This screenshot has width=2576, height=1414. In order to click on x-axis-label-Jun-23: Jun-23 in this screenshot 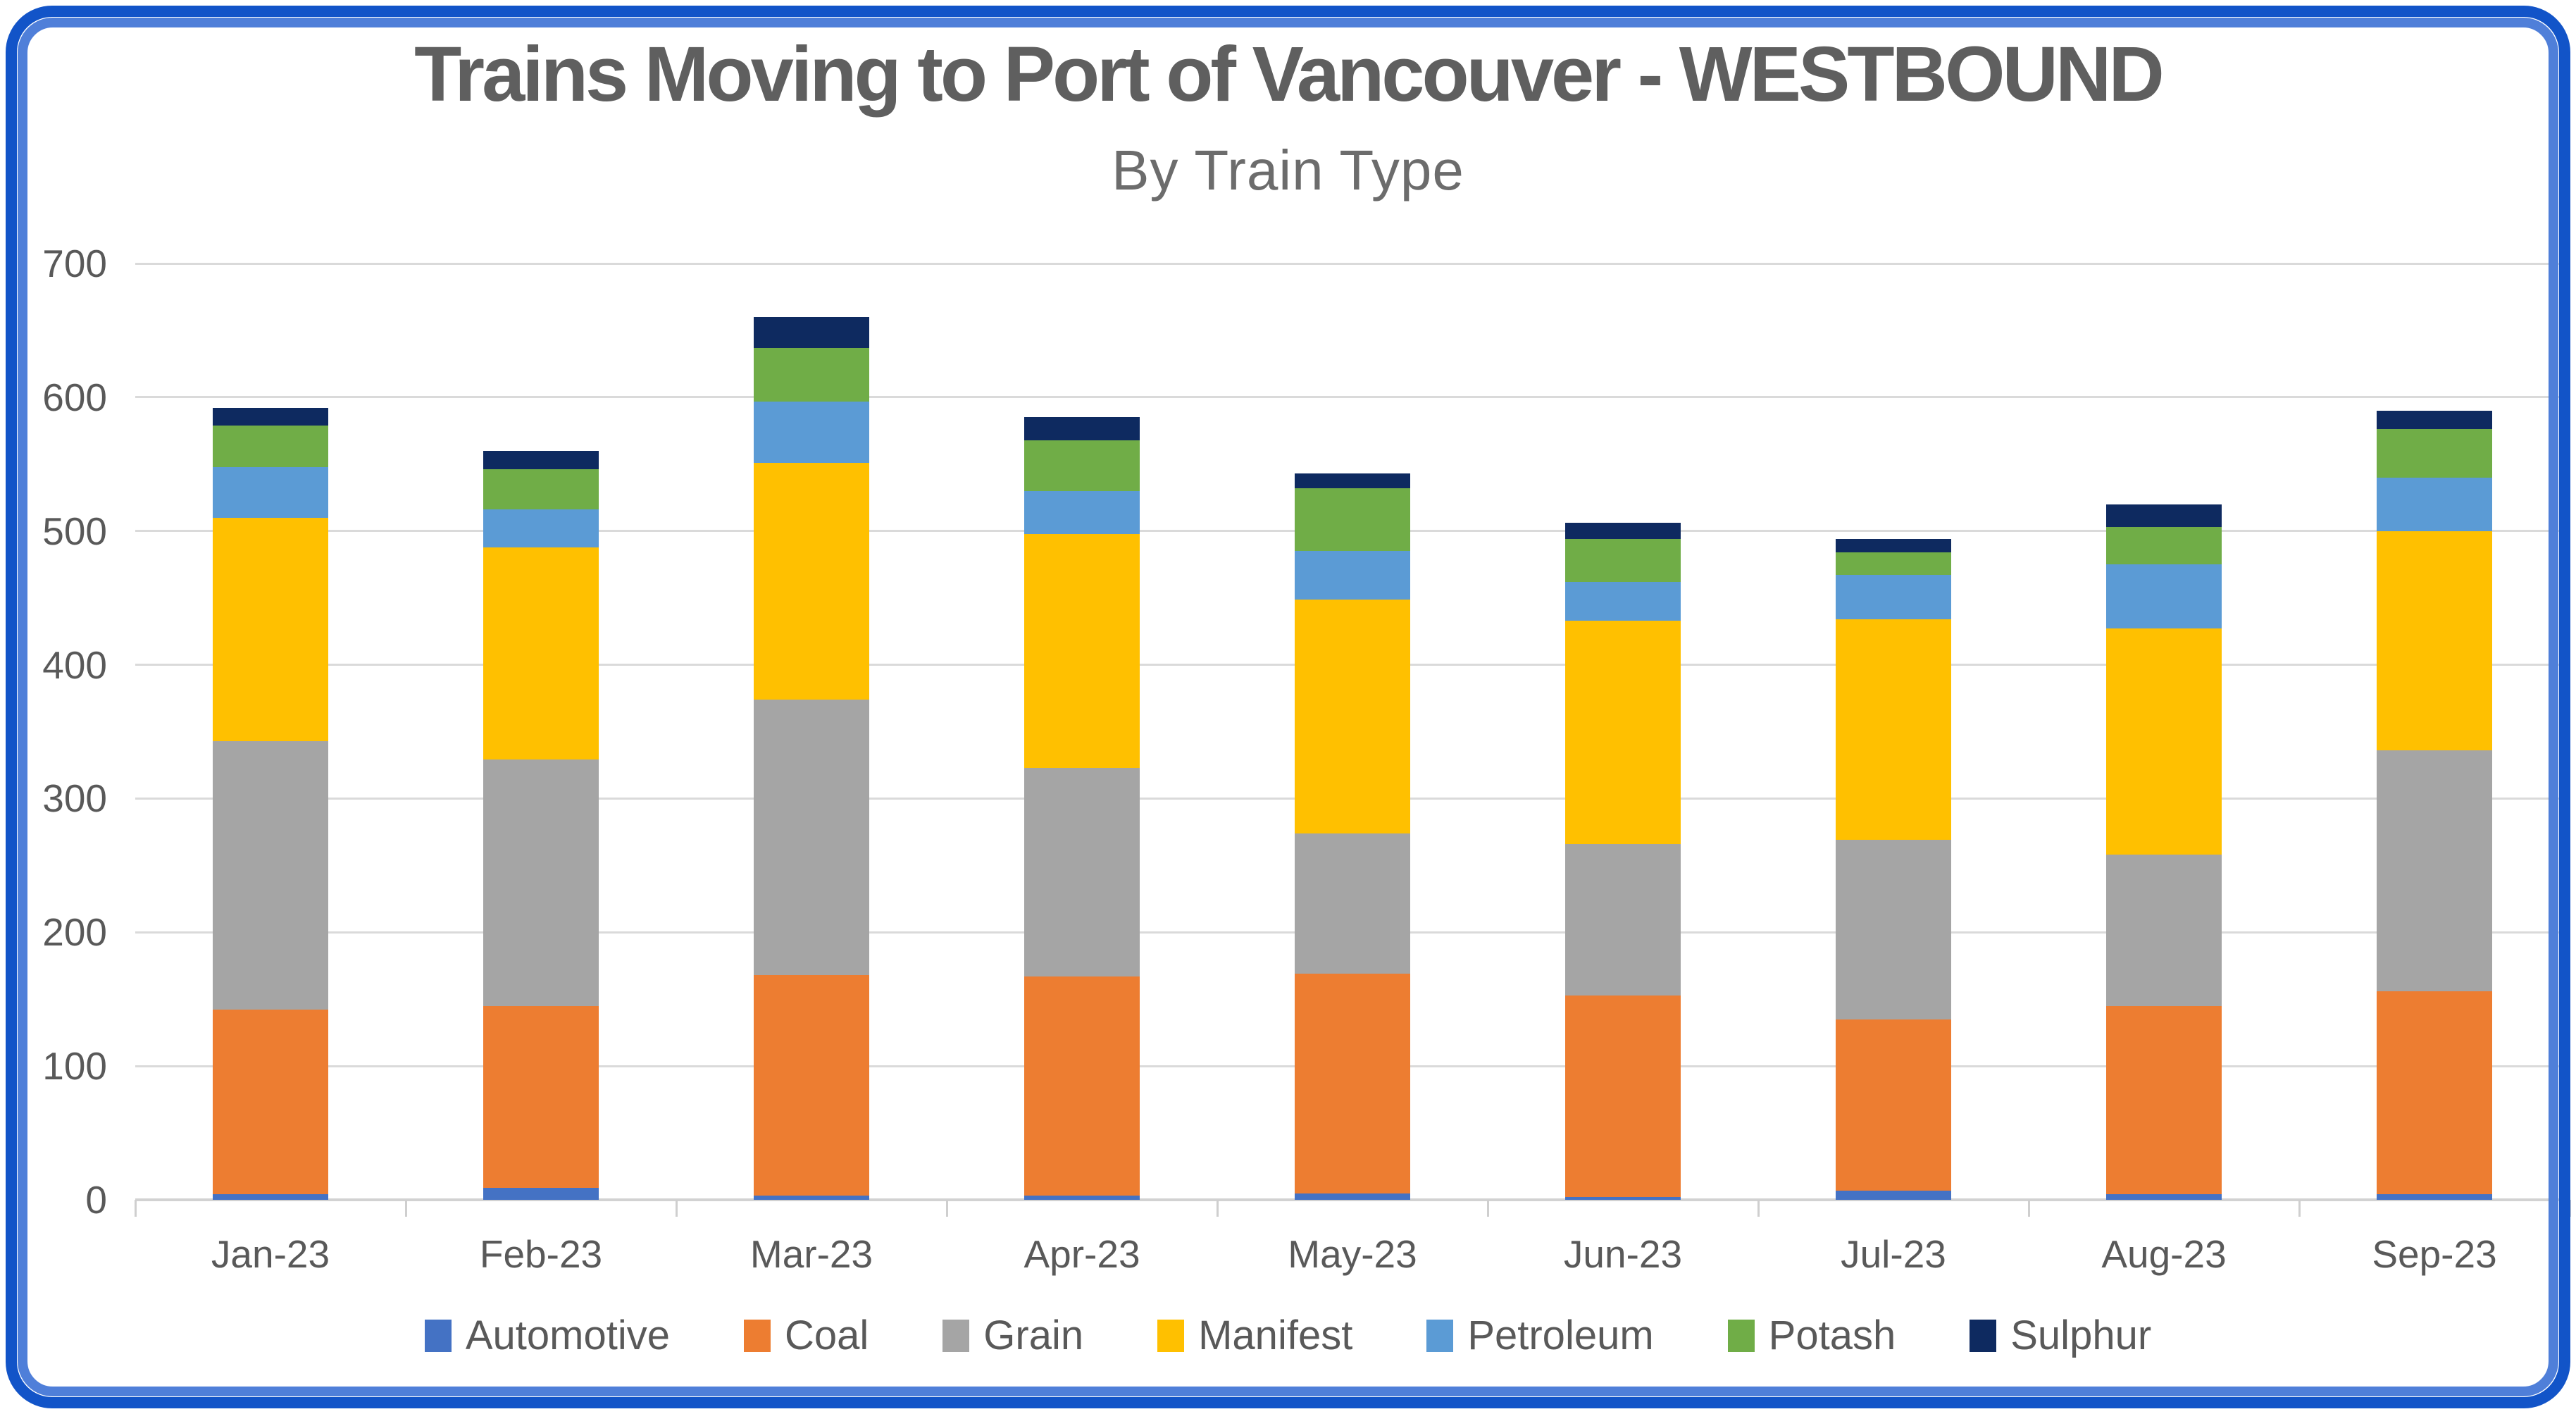, I will do `click(1623, 1254)`.